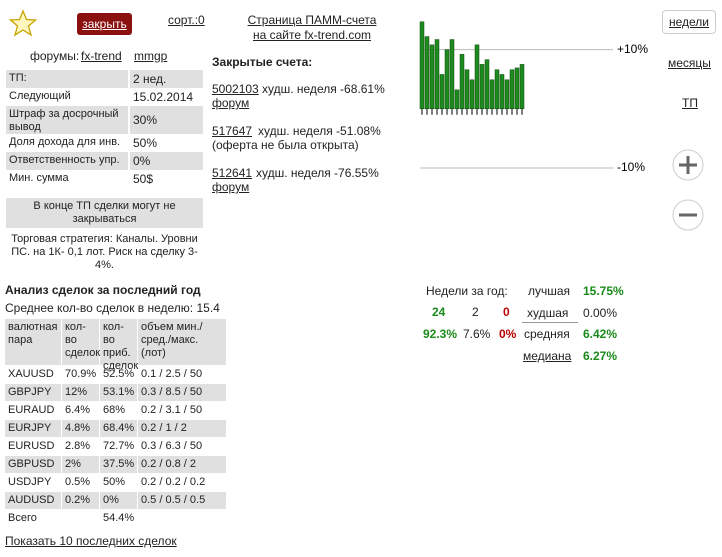 This screenshot has height=557, width=722. What do you see at coordinates (80, 500) in the screenshot?
I see `table-cell: 0.2%` at bounding box center [80, 500].